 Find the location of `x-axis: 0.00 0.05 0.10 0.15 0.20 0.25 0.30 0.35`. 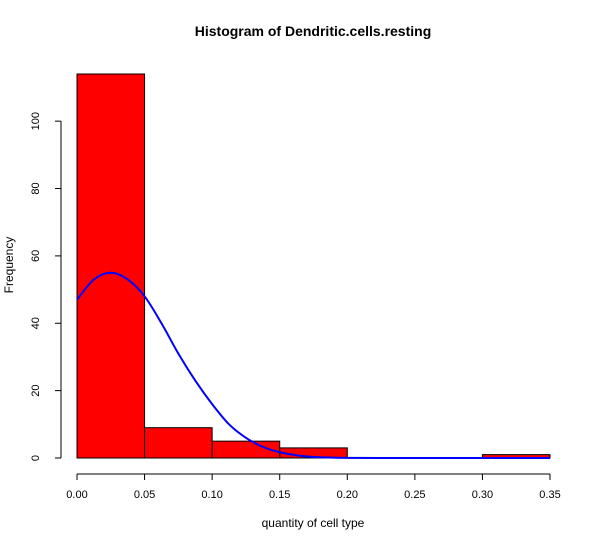

x-axis: 0.00 0.05 0.10 0.15 0.20 0.25 0.30 0.35 is located at coordinates (313, 487).